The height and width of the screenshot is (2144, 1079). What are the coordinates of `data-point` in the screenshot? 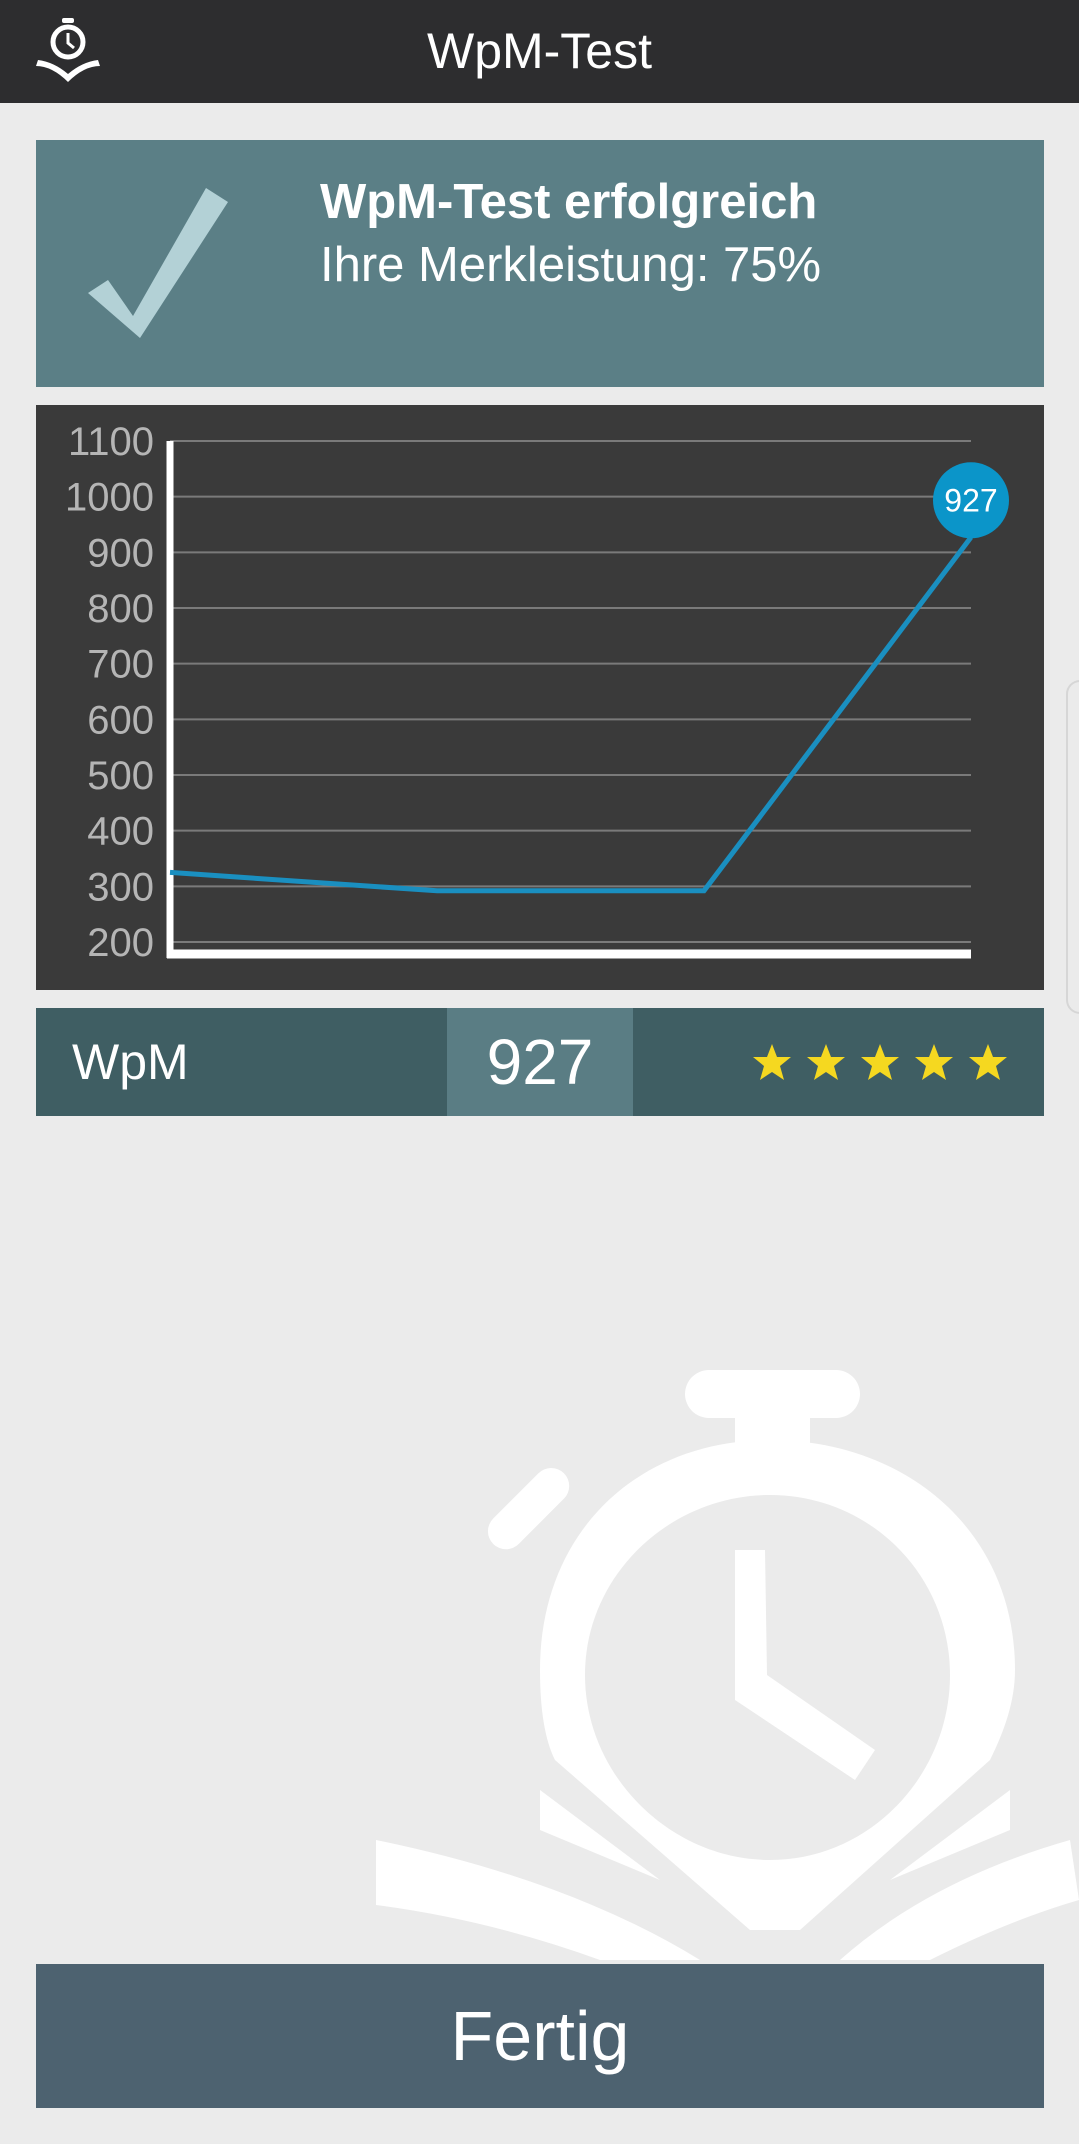 It's located at (971, 500).